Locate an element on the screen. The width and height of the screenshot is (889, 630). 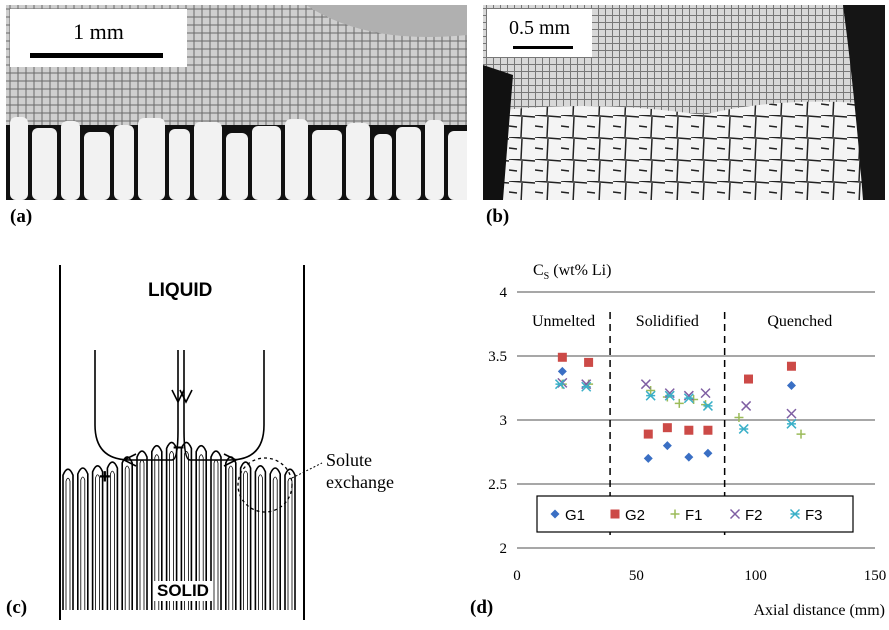
ylabel-rest: (wt% Li) is located at coordinates (580, 270).